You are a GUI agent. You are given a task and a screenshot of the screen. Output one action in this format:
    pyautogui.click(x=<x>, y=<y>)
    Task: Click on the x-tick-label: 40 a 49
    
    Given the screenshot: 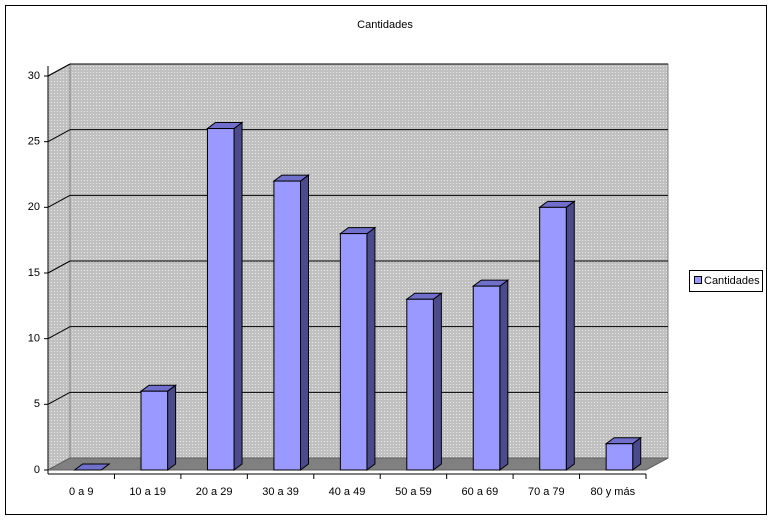 What is the action you would take?
    pyautogui.click(x=347, y=492)
    